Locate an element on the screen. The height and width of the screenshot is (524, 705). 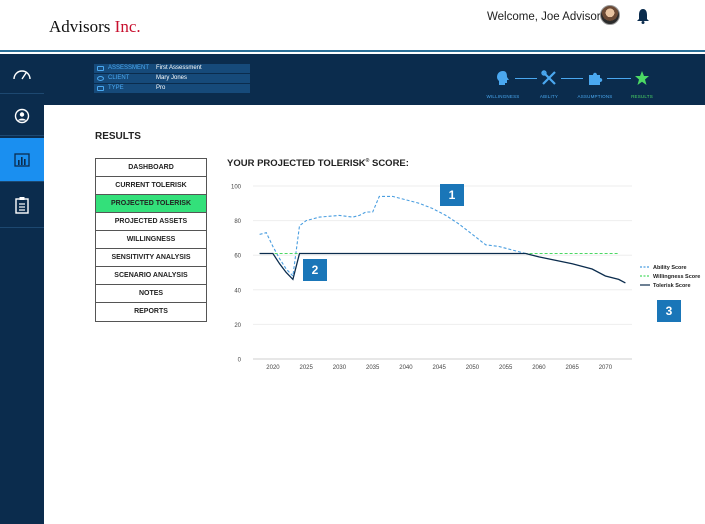
dashboard-gauge-icon is located at coordinates (22, 74).